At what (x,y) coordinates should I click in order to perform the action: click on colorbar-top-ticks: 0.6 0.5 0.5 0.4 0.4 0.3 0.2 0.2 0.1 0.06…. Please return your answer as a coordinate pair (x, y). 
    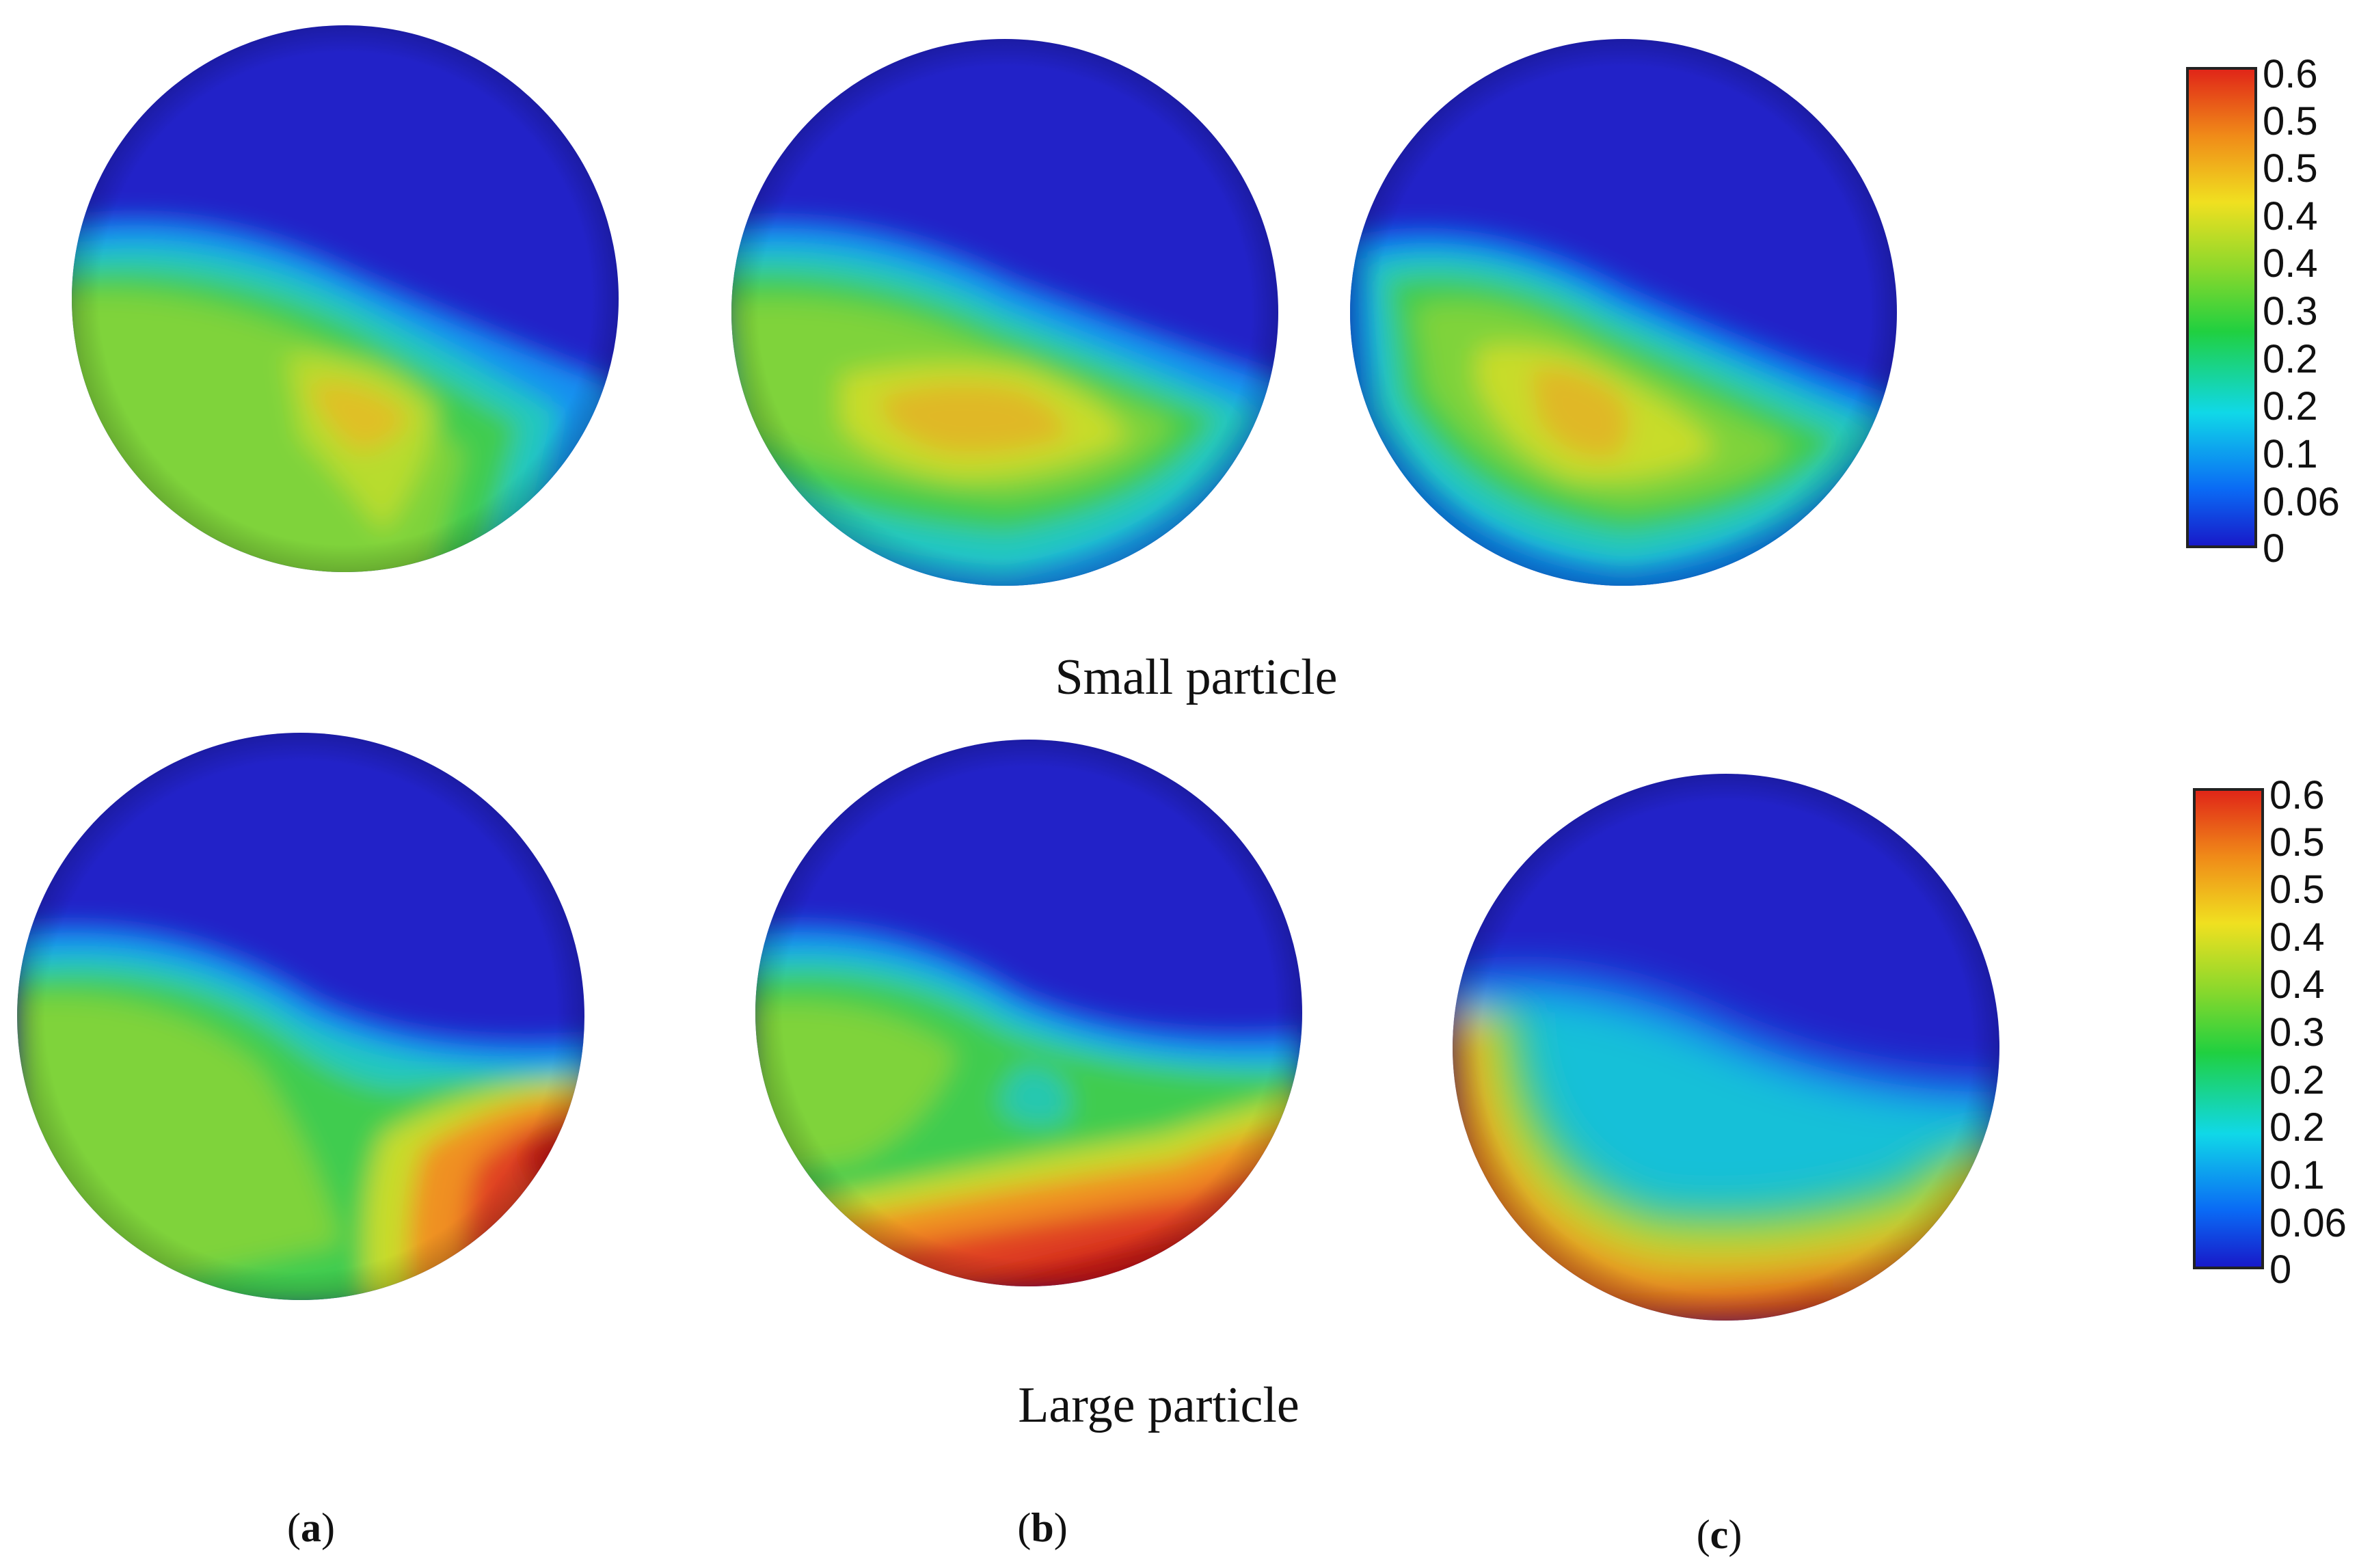
    Looking at the image, I should click on (2301, 311).